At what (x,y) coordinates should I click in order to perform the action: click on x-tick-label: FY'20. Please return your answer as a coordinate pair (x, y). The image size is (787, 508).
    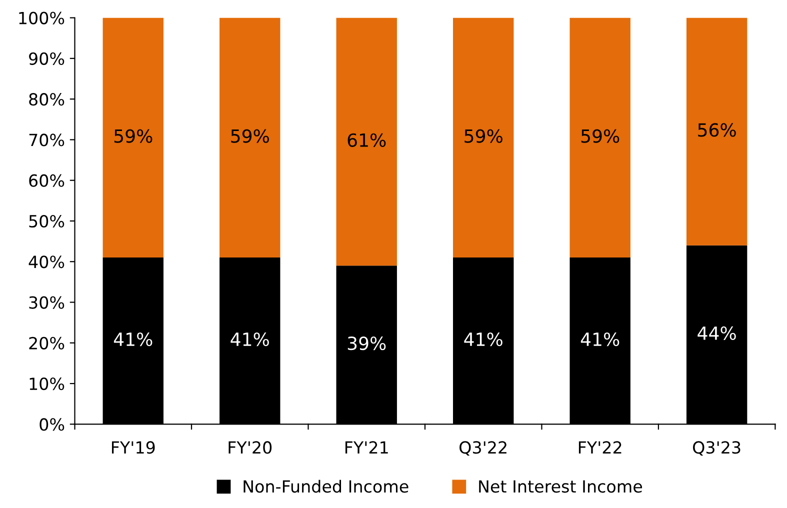
    Looking at the image, I should click on (250, 447).